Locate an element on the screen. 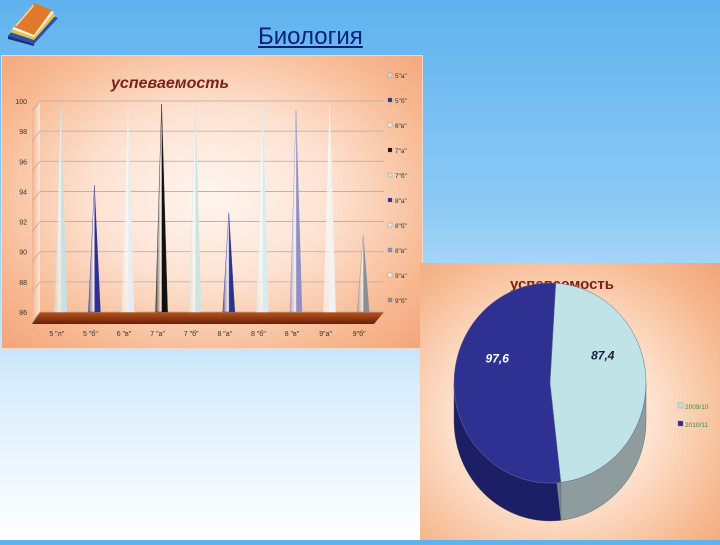  y-tick-label: 90 is located at coordinates (23, 253).